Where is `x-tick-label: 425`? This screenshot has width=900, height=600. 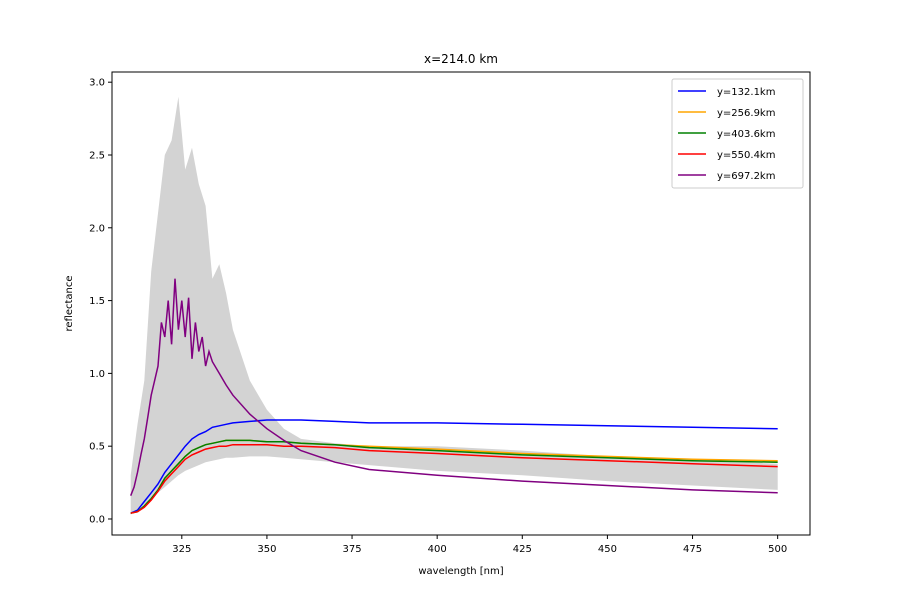
x-tick-label: 425 is located at coordinates (522, 549).